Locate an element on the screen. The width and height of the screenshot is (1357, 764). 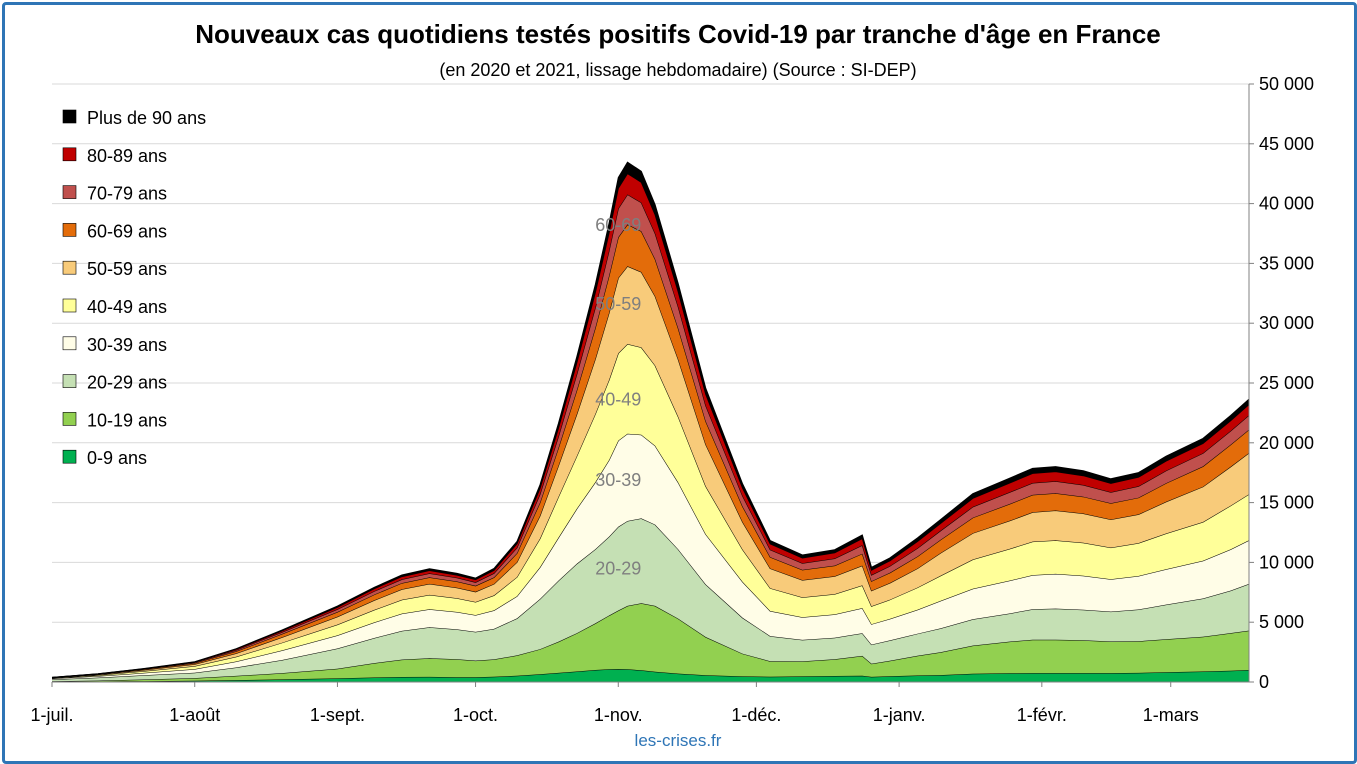
legend-item: 70-79 ans is located at coordinates (114, 194).